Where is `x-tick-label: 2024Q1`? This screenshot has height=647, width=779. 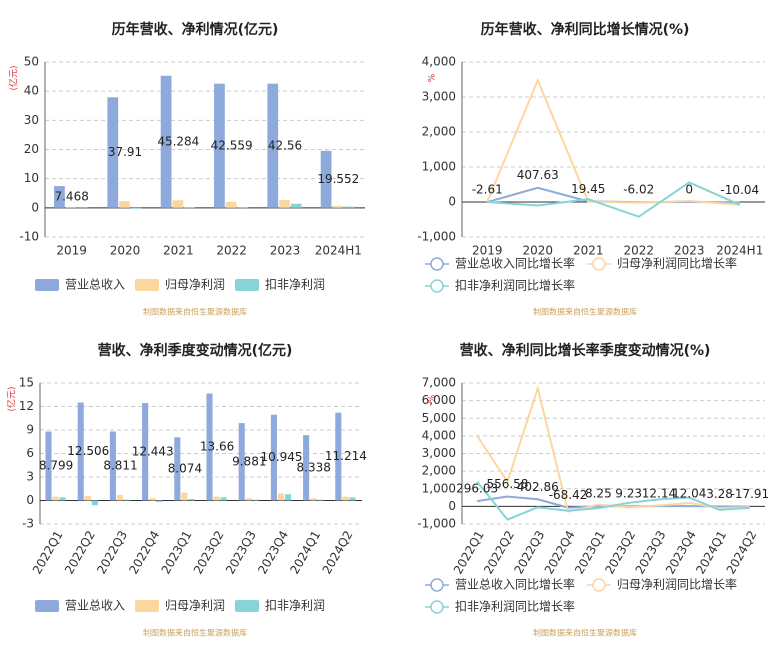 x-tick-label: 2024Q1 is located at coordinates (305, 552).